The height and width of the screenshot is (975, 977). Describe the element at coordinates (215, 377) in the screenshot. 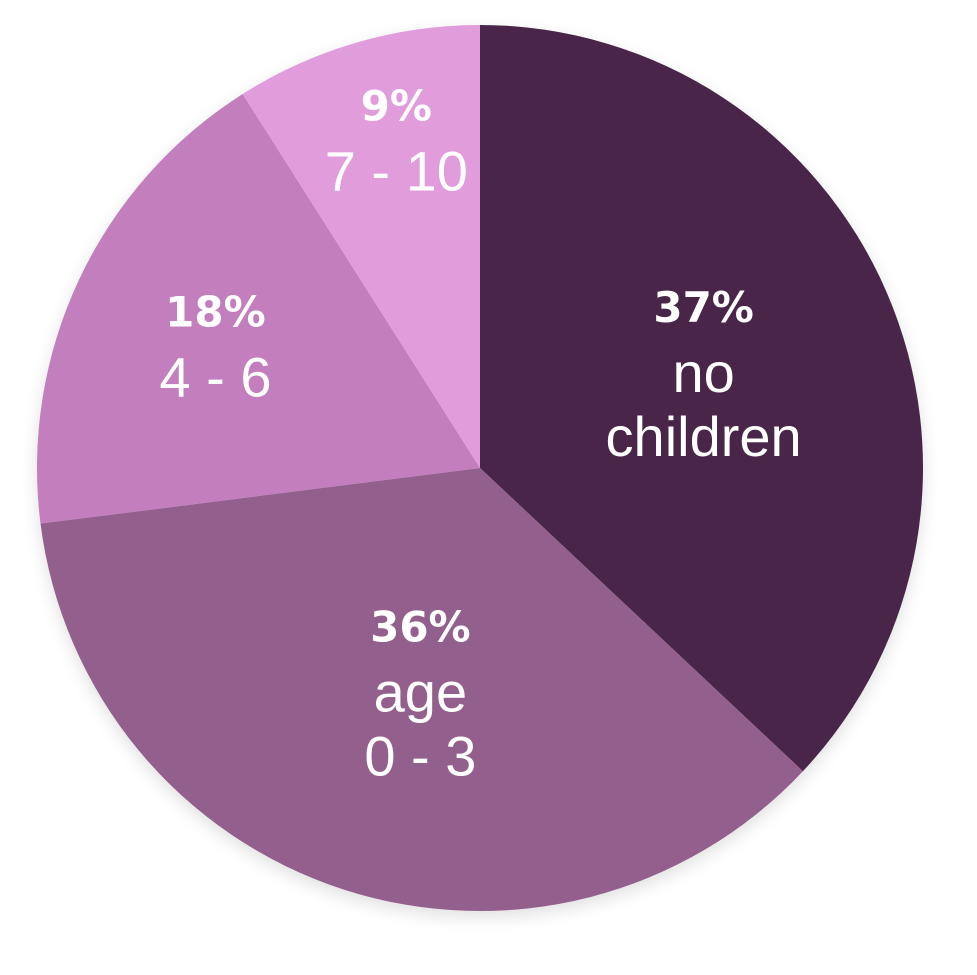

I see `slice-category-label: 4 - 6` at that location.